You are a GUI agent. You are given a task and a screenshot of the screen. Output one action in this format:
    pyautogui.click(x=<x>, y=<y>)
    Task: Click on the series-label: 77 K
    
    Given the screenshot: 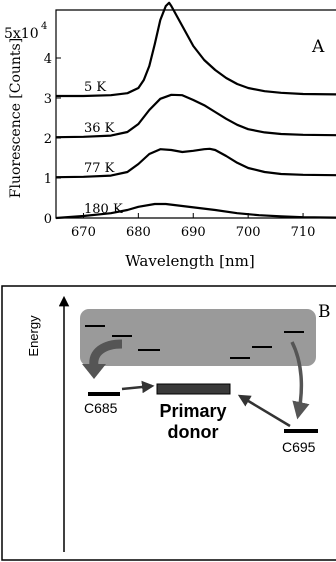 What is the action you would take?
    pyautogui.click(x=99, y=168)
    